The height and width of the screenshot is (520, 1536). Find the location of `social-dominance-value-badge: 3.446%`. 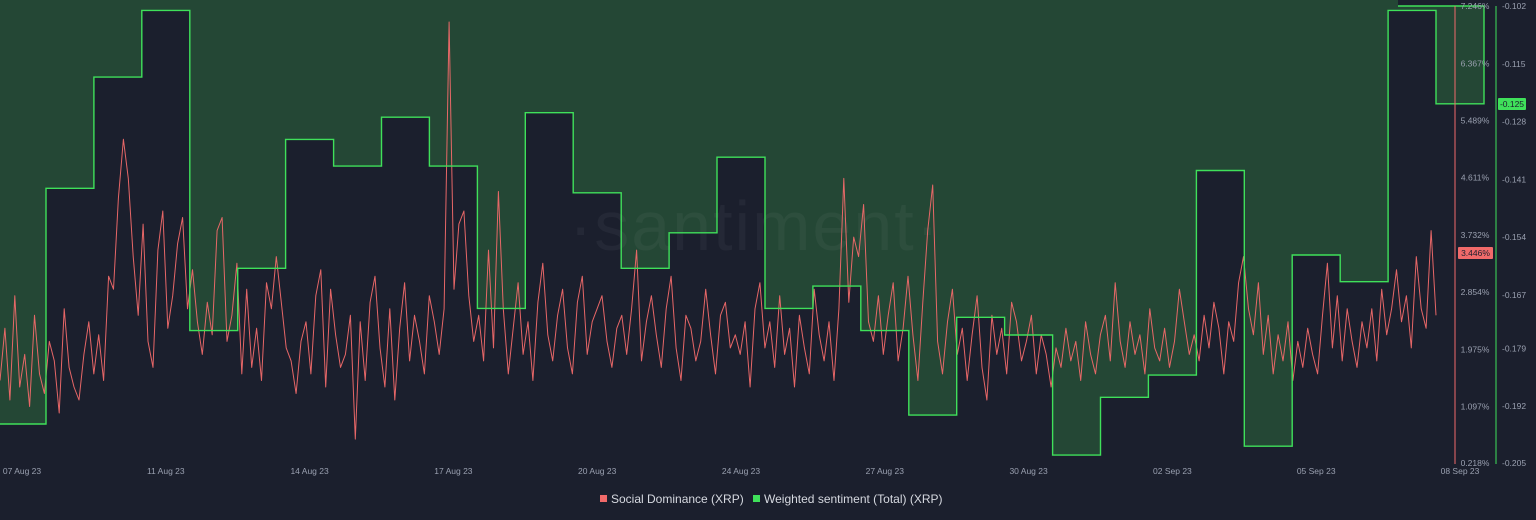

social-dominance-value-badge: 3.446% is located at coordinates (1475, 253).